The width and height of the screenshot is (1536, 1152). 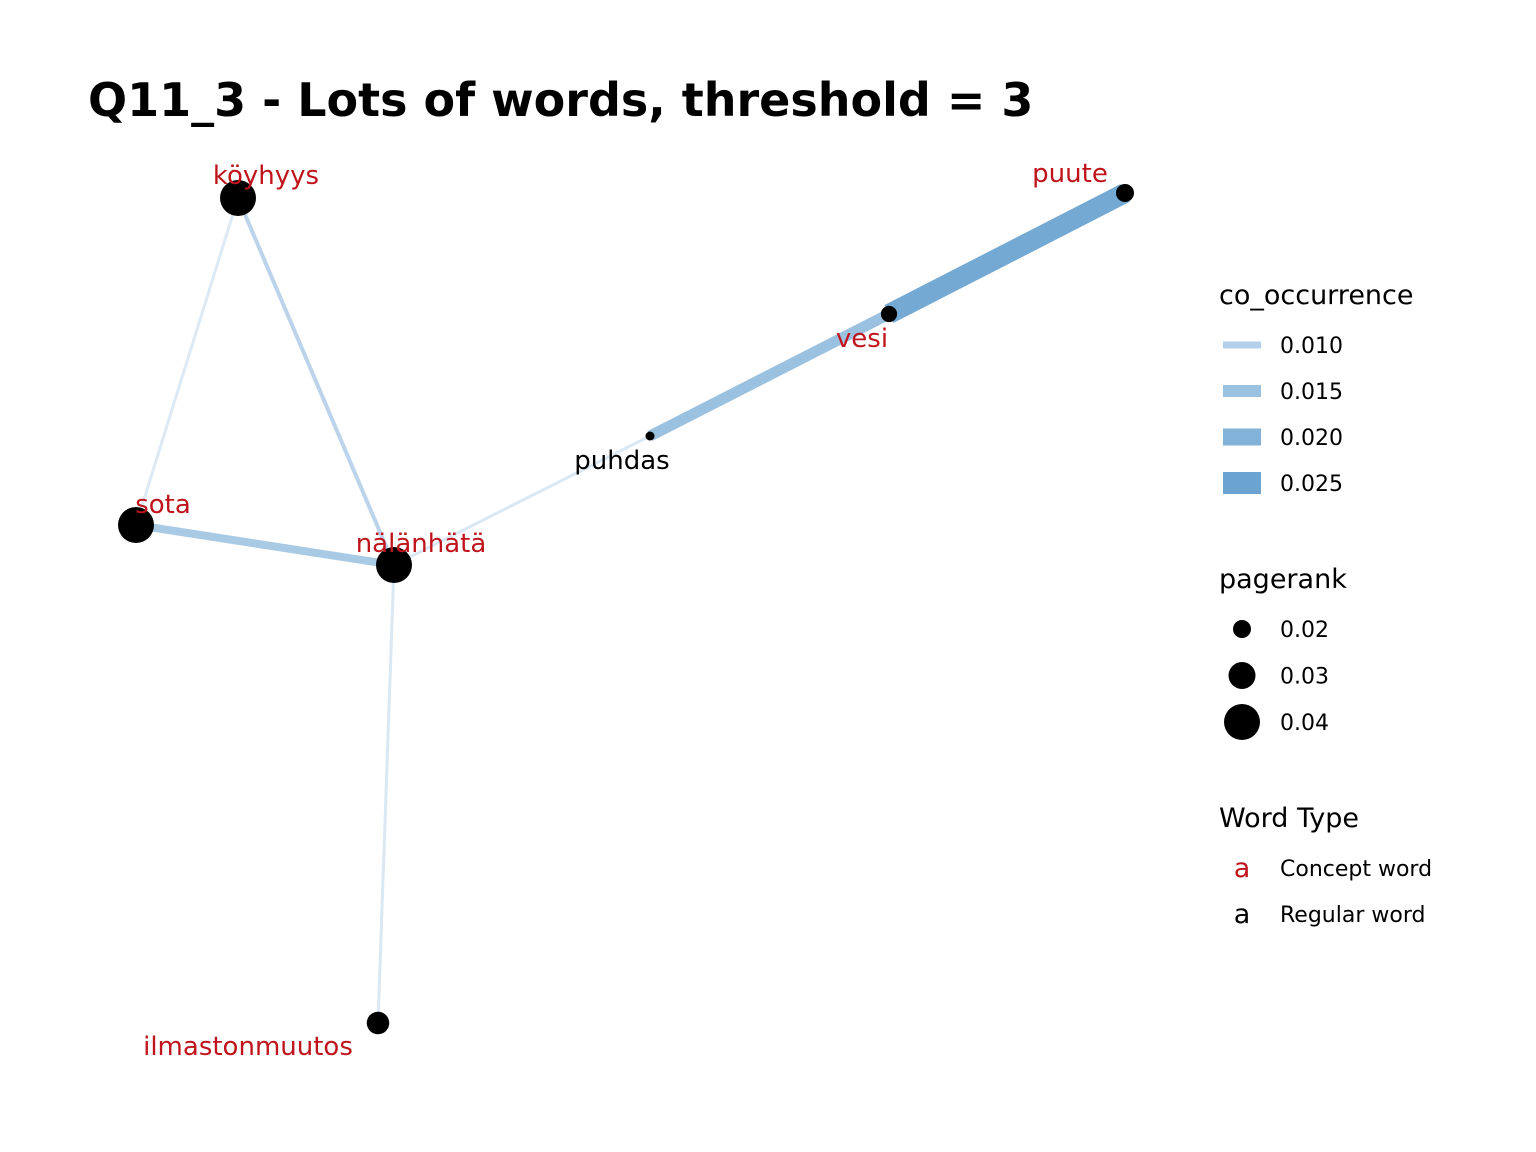 I want to click on node-koyhyys, so click(x=238, y=198).